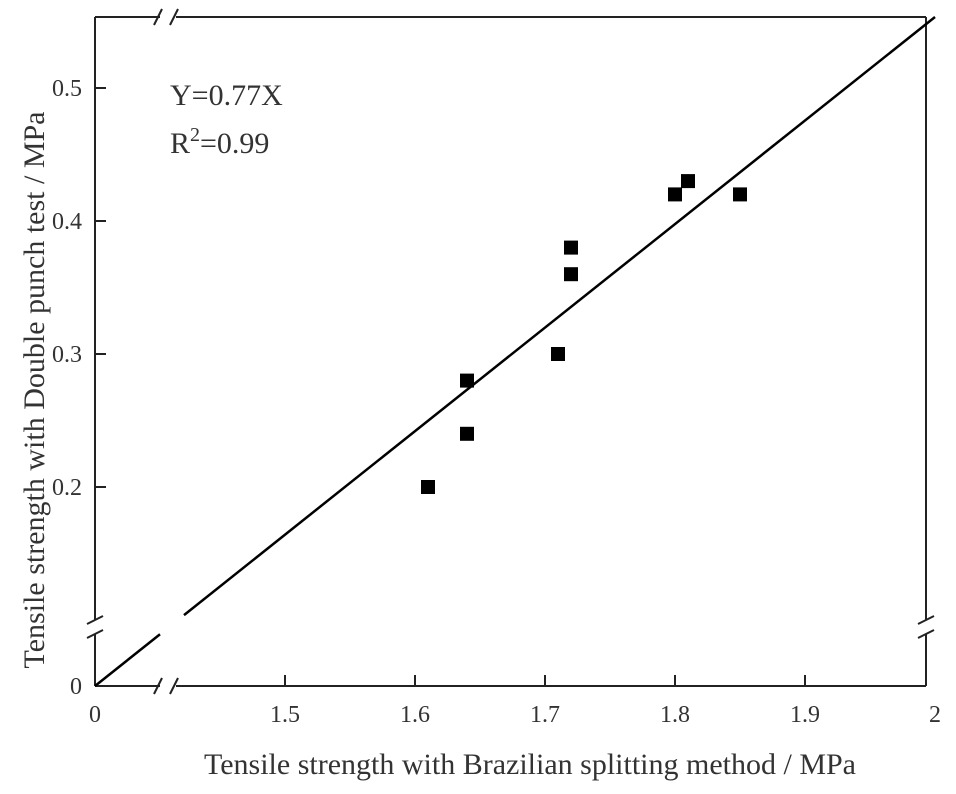 This screenshot has width=956, height=794. Describe the element at coordinates (195, 135) in the screenshot. I see `r-squared-superscript: 2` at that location.